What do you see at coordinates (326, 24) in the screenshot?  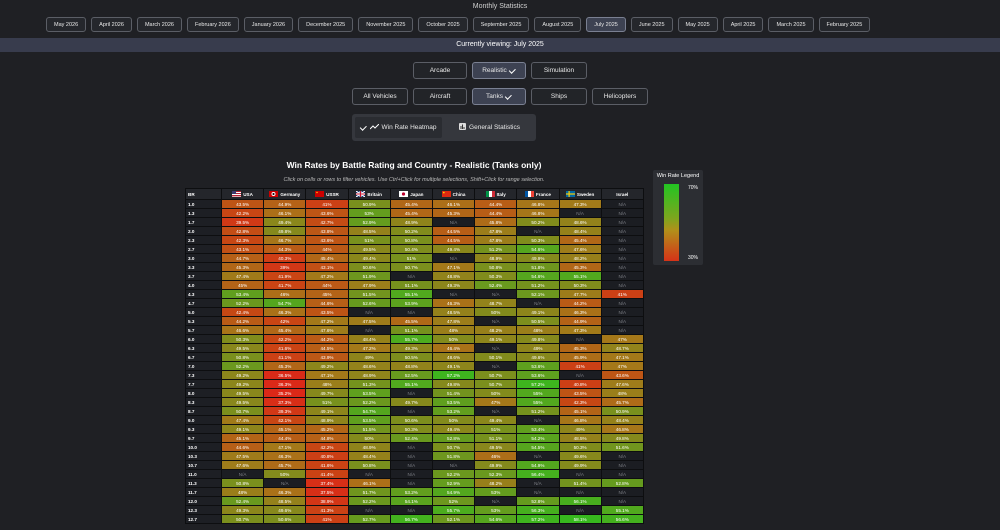 I see `month-button-december-2025: December 2025` at bounding box center [326, 24].